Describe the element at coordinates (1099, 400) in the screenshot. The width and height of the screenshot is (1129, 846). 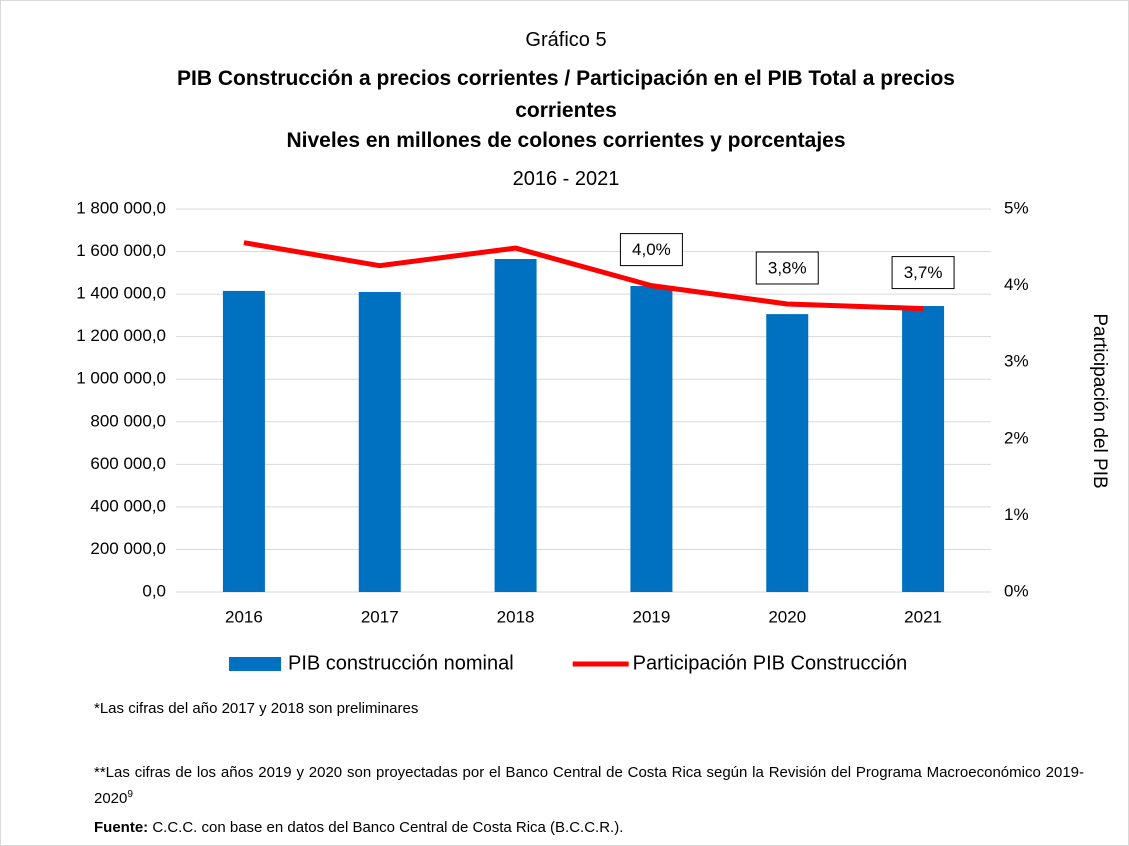
I see `y2-axis-title: Participación del PIB` at that location.